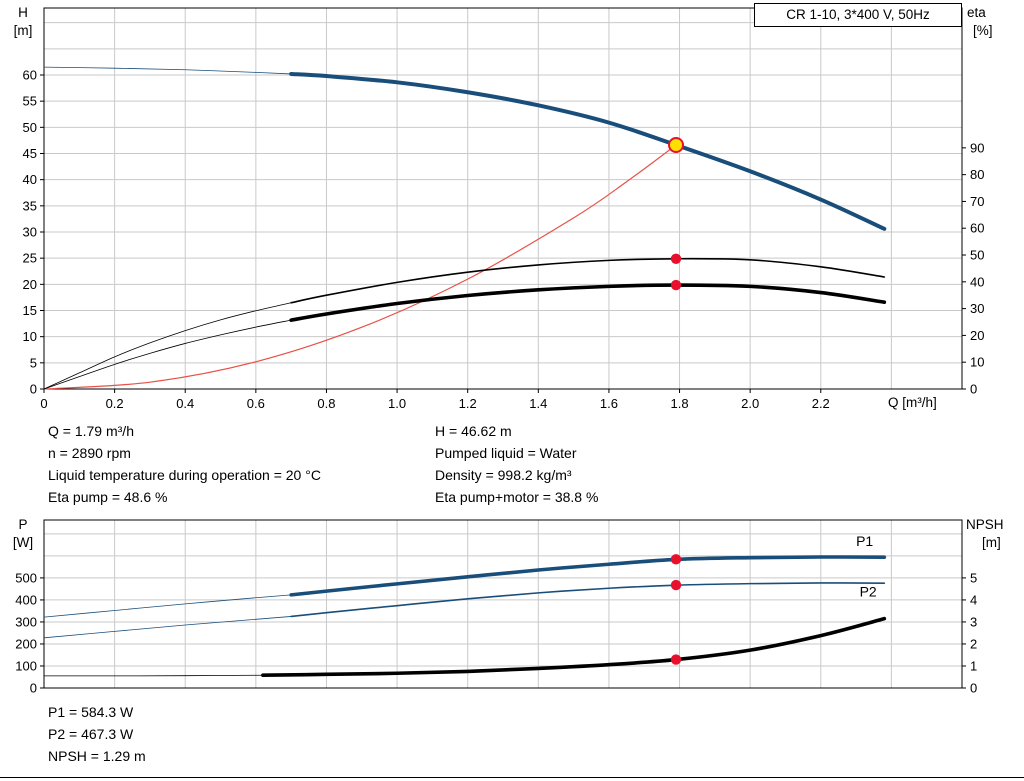  What do you see at coordinates (977, 308) in the screenshot?
I see `y-right-tick-label: 30` at bounding box center [977, 308].